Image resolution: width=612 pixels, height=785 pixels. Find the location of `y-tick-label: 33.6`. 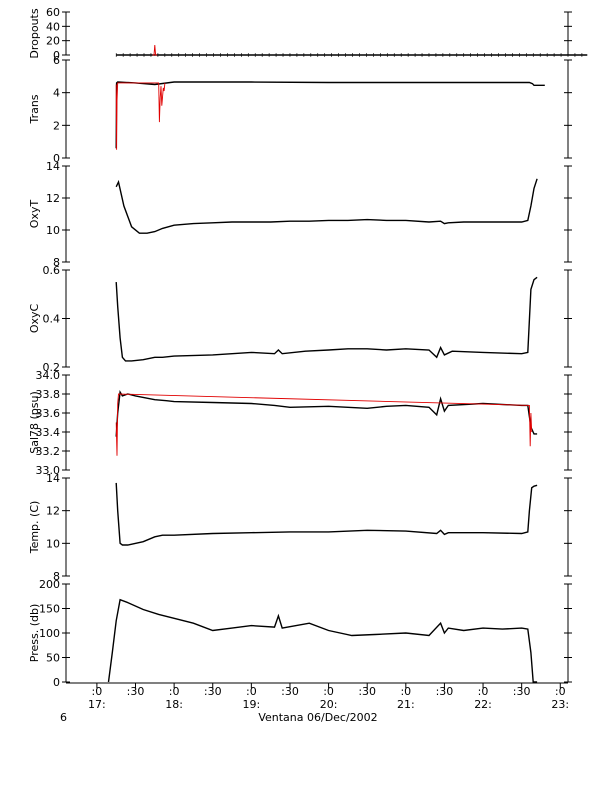

y-tick-label: 33.6 is located at coordinates (48, 413).